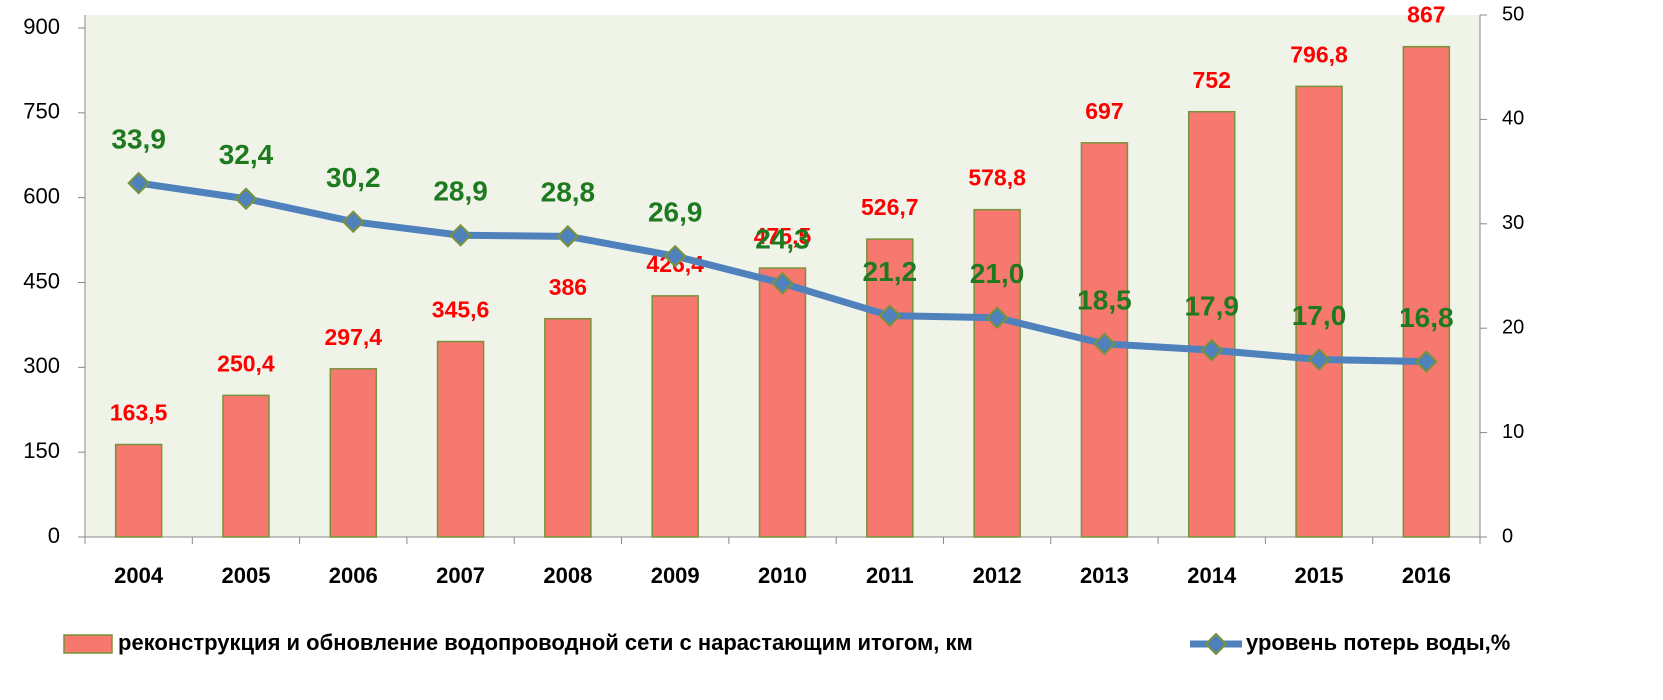 The image size is (1663, 700). What do you see at coordinates (1211, 306) in the screenshot?
I see `line-value-label: 17,9` at bounding box center [1211, 306].